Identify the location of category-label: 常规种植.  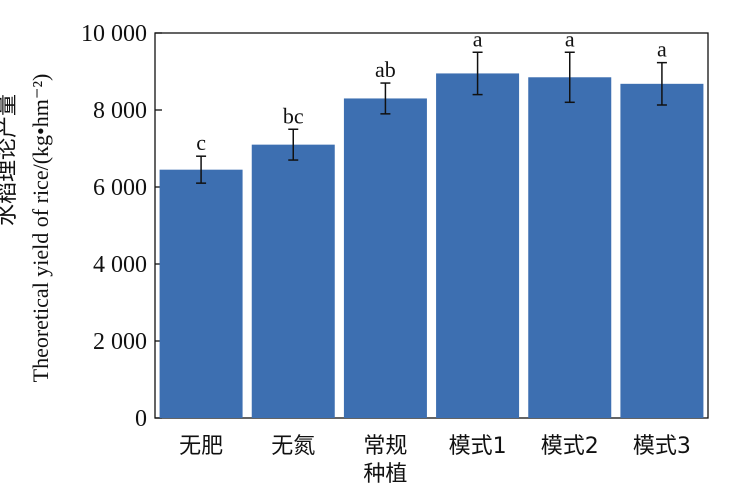
(385, 460).